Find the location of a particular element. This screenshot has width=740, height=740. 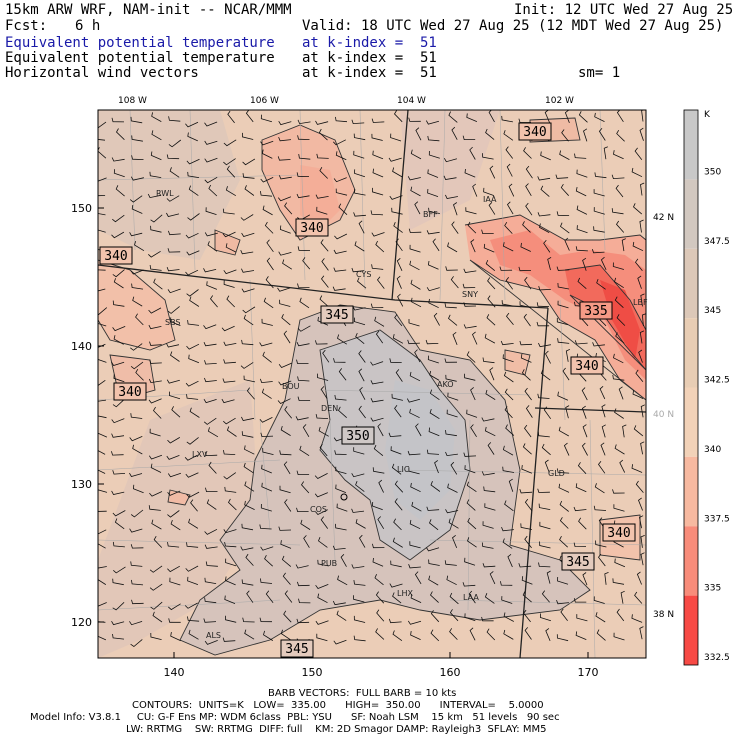

colorbar-label: 337.5 is located at coordinates (717, 519).